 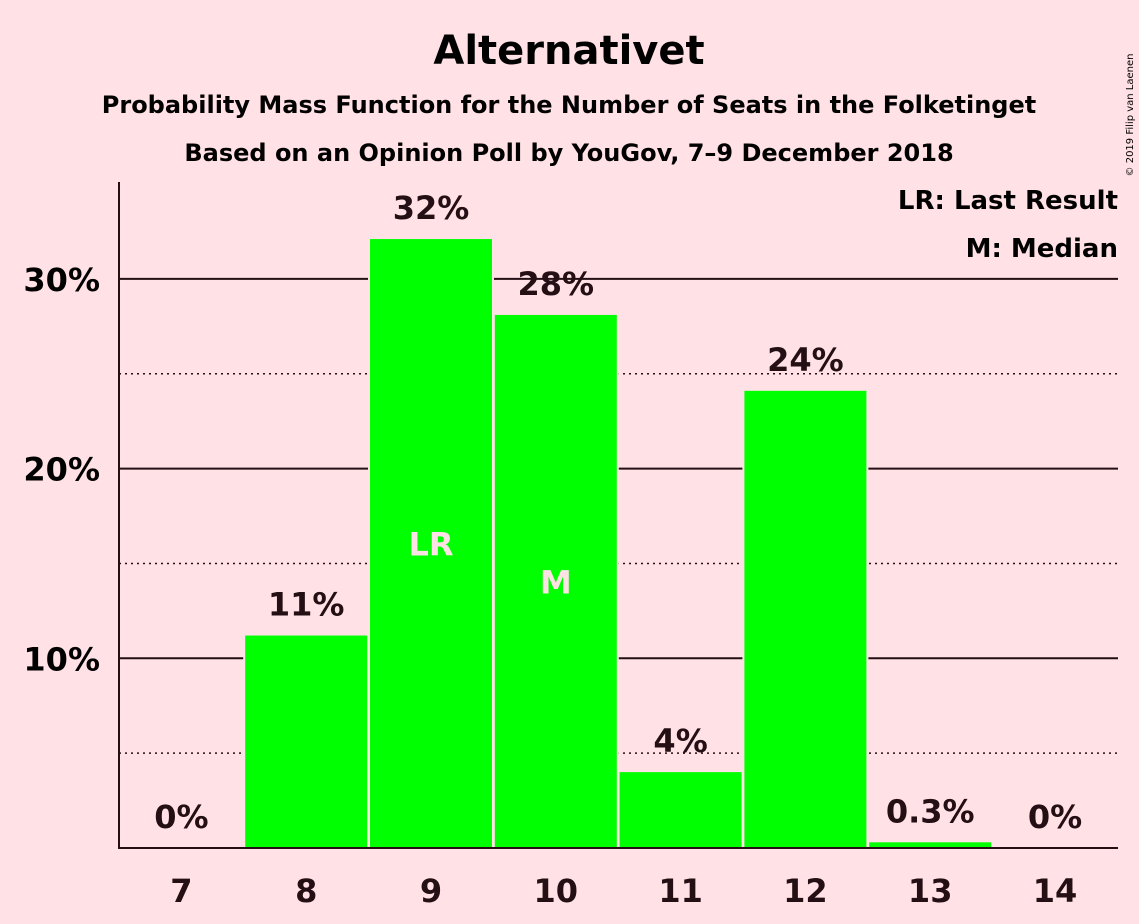 I want to click on value-label: 11%, so click(x=306, y=605).